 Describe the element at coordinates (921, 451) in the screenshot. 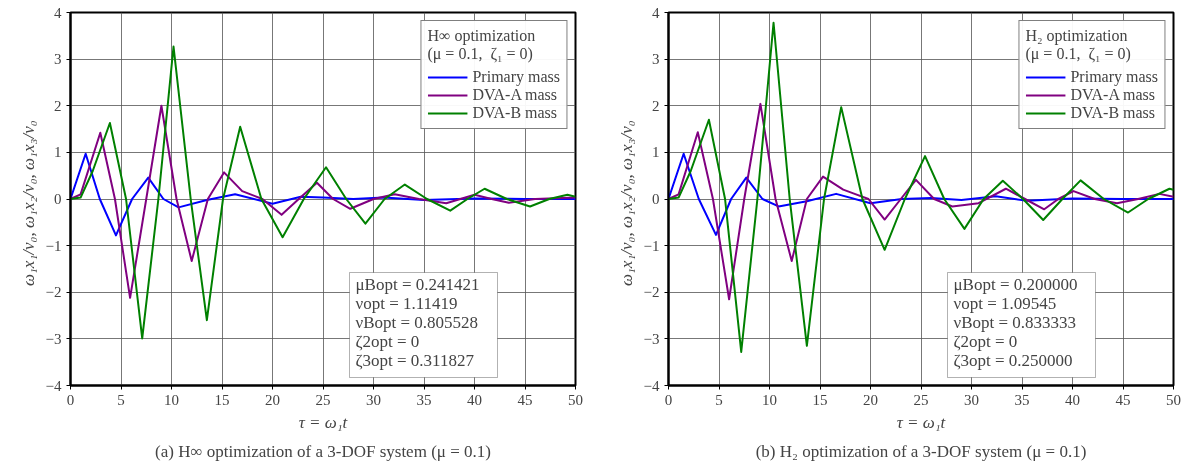

I see `text: (b) H₂ optimization of a 3-DOF system (μ = 0.1)` at that location.